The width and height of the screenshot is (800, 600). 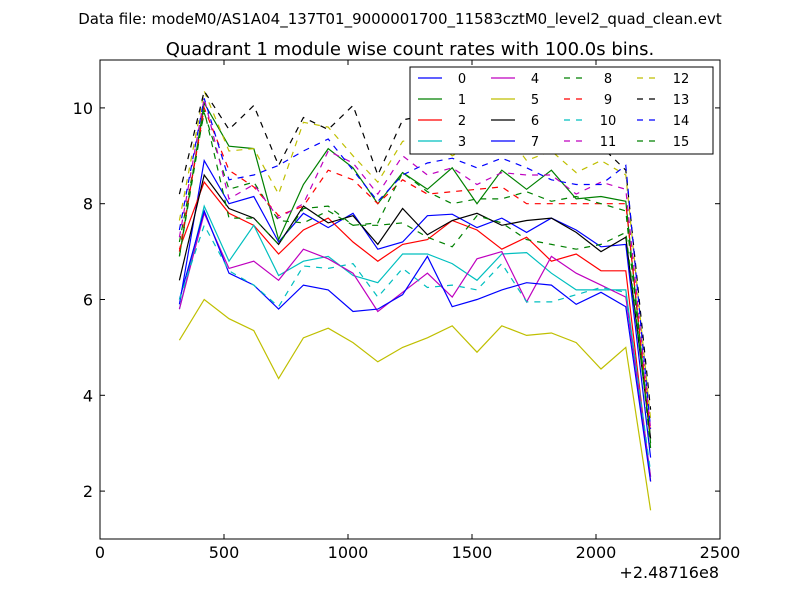 I want to click on x-offset-label: +2.48716e8, so click(x=669, y=572).